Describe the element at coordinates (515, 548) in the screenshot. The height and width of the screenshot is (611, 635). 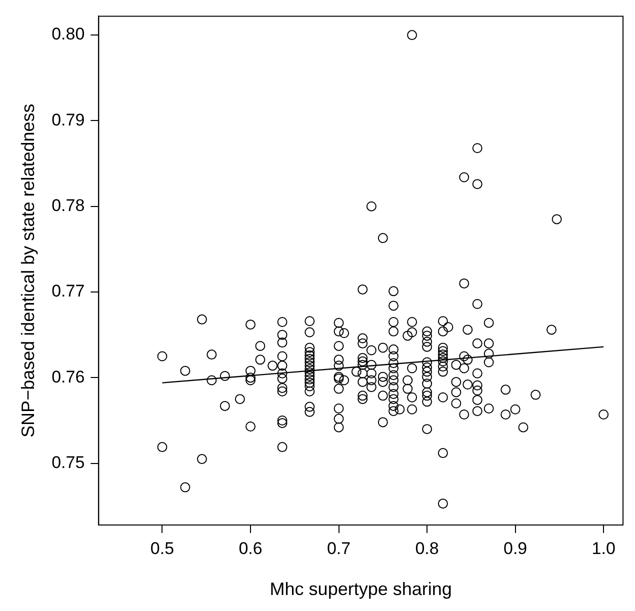
I see `x-tick-label: 0.9` at that location.